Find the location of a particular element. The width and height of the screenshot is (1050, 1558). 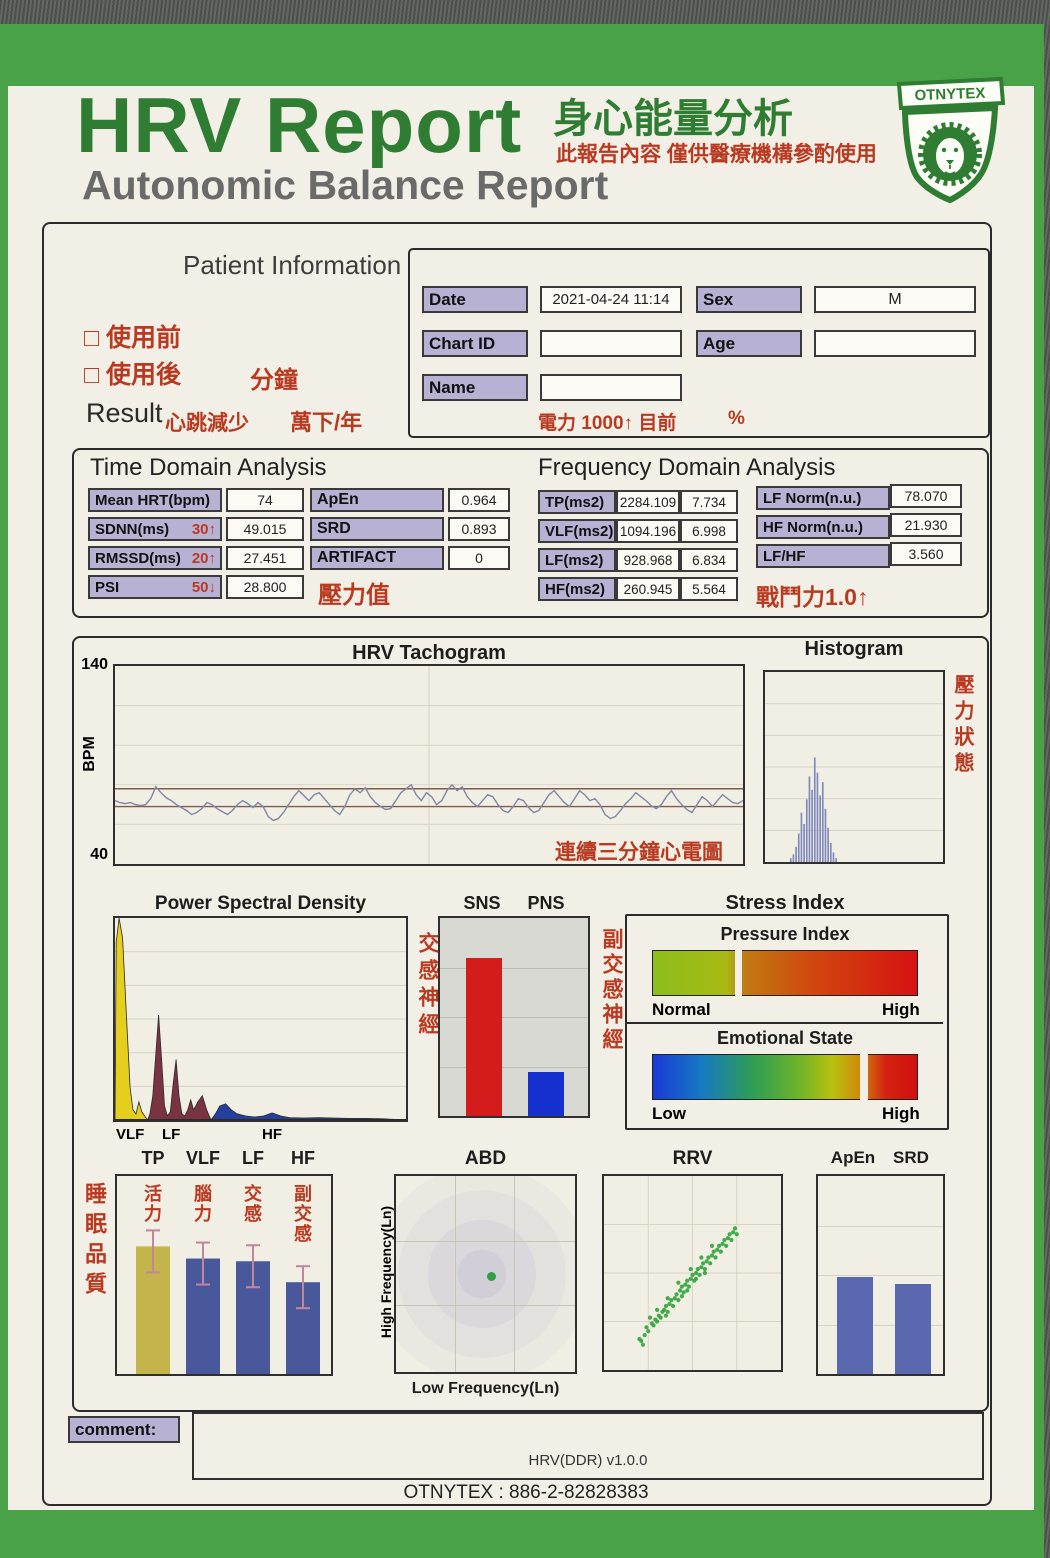

freq-domain-title: Frequency Domain Analysis is located at coordinates (687, 467).